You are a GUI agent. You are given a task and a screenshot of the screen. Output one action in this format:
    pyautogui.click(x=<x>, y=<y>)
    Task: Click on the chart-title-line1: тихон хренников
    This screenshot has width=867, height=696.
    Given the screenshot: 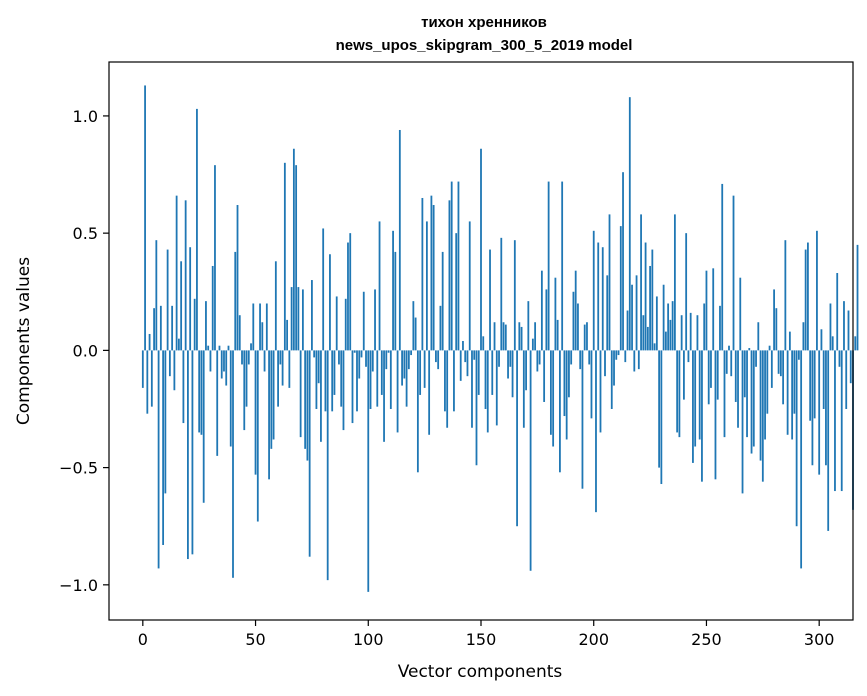 What is the action you would take?
    pyautogui.click(x=484, y=22)
    